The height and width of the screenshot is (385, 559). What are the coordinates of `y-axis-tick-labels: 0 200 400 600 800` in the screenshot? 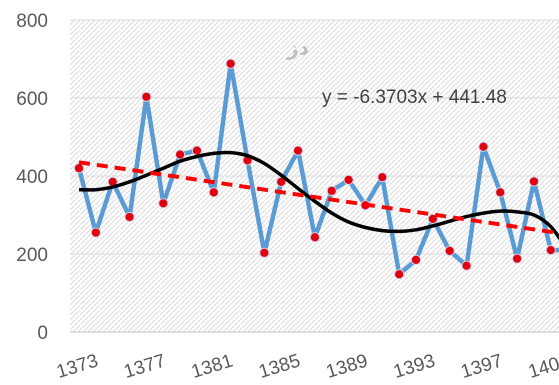 It's located at (32, 177).